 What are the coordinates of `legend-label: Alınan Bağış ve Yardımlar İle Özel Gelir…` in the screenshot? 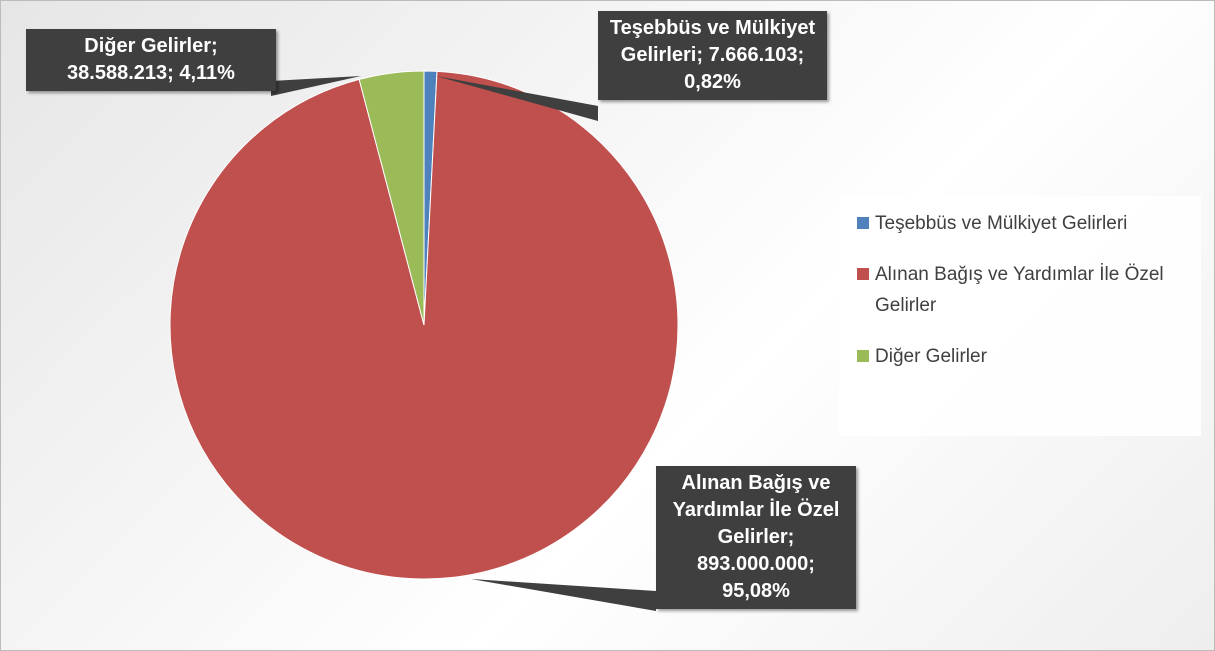 It's located at (1019, 290).